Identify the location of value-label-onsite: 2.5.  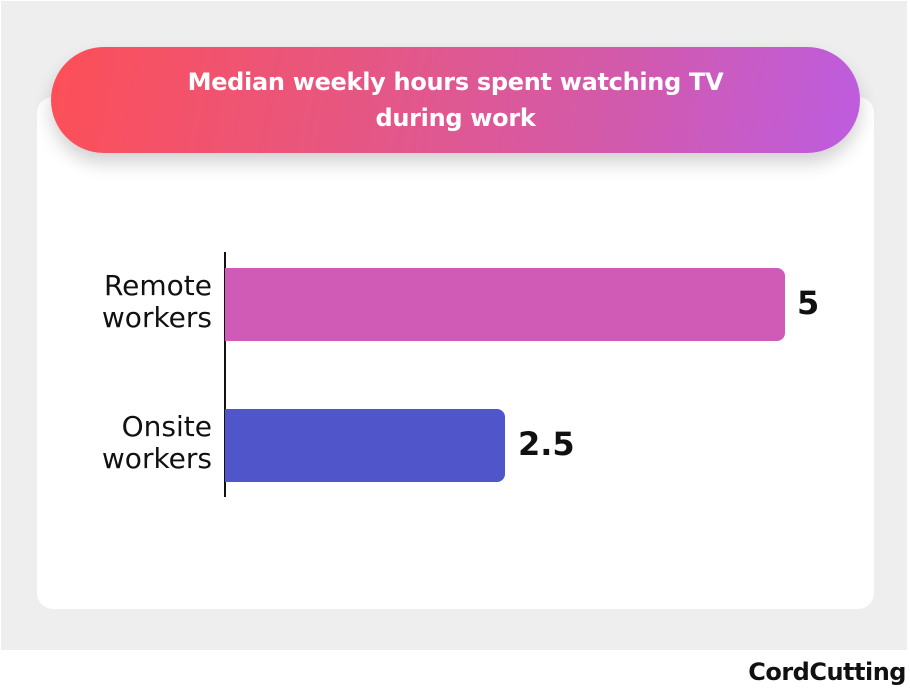
(546, 444).